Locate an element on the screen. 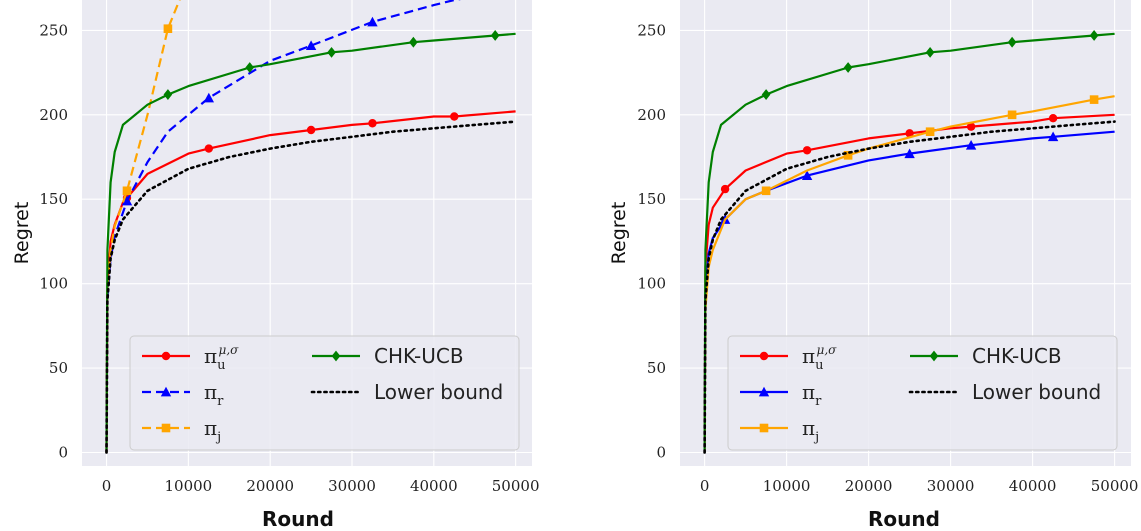  legend-item-pi_j: πj is located at coordinates (181, 430).